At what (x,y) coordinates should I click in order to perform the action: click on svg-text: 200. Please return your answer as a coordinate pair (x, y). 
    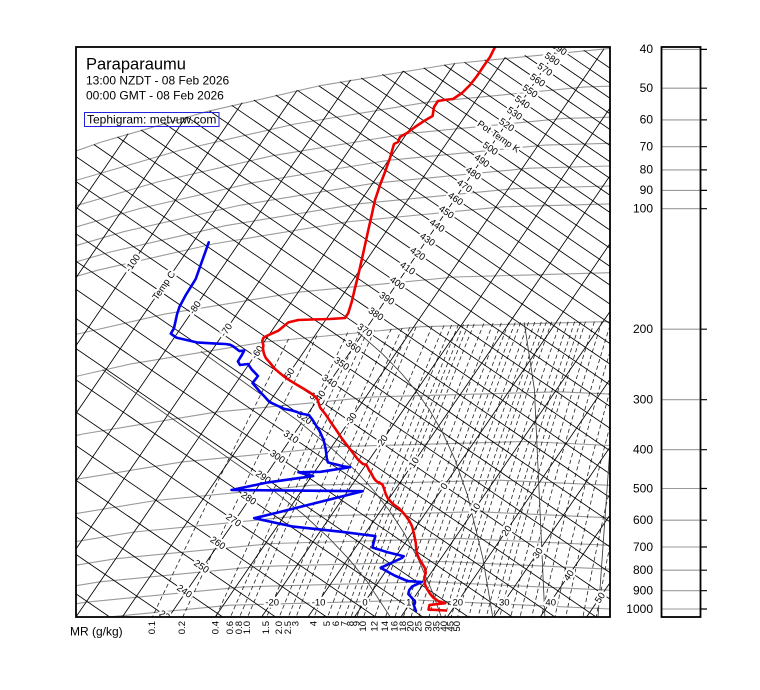
    Looking at the image, I should click on (643, 329).